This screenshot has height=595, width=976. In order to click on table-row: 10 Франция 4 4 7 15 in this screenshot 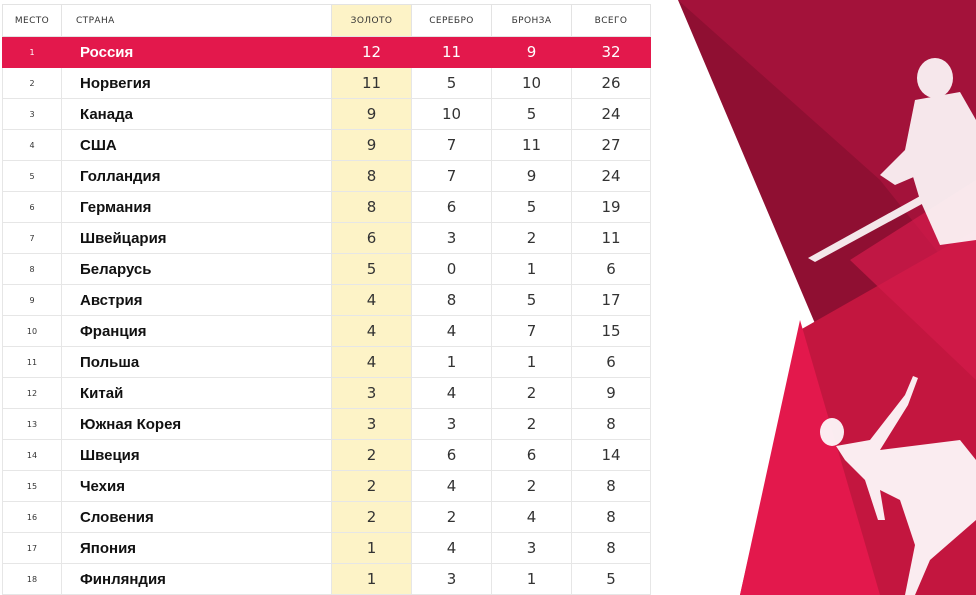, I will do `click(326, 331)`.